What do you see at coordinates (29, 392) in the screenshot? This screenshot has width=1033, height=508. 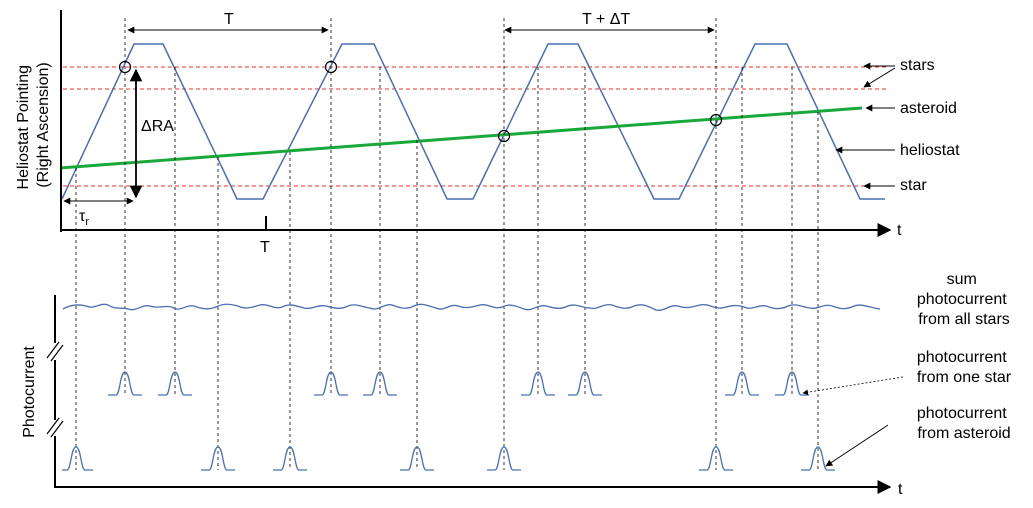 I see `bottom-ylabel: Photocurrent` at bounding box center [29, 392].